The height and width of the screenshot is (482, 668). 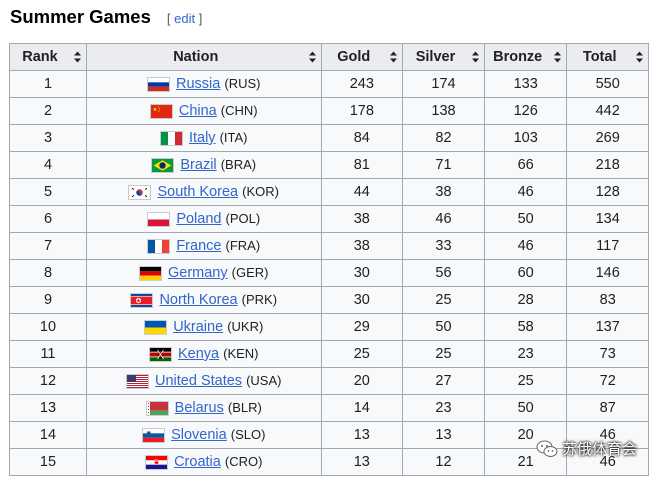 What do you see at coordinates (199, 381) in the screenshot?
I see `nation-link: United States` at bounding box center [199, 381].